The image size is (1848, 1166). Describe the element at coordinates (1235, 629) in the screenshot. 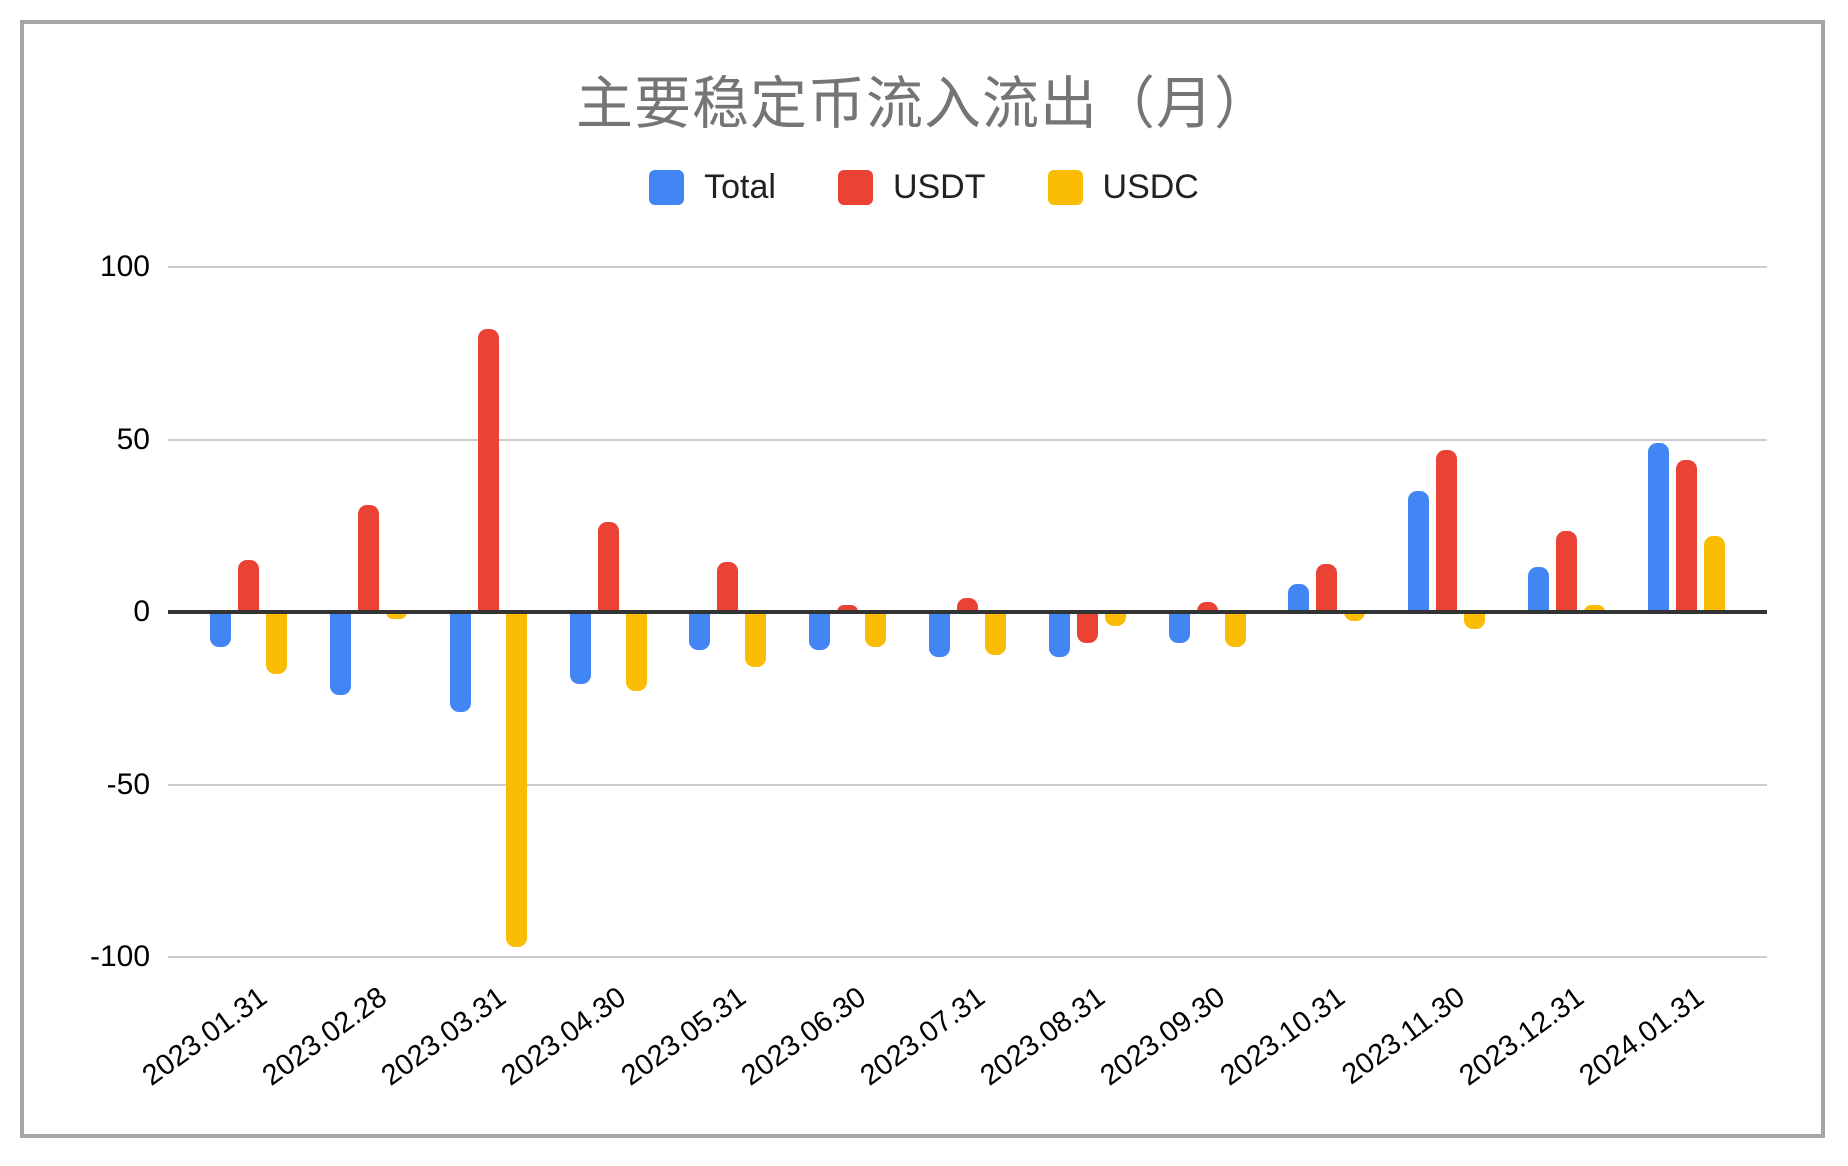

I see `bar-usdc-2023.09.30` at that location.